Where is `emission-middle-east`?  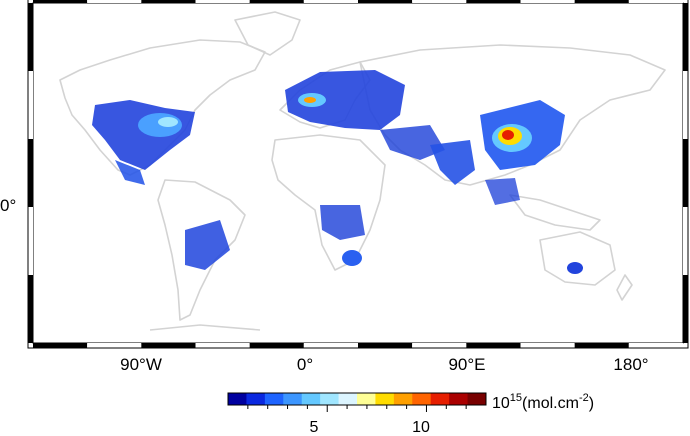
emission-middle-east is located at coordinates (412, 142).